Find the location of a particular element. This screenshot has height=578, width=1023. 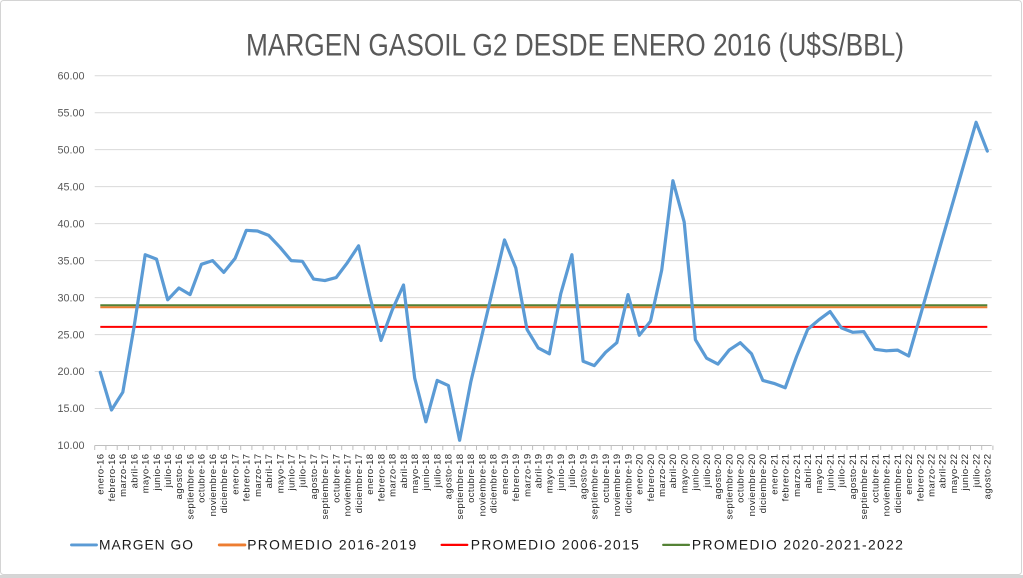

svg-text: agosto-19 is located at coordinates (583, 477).